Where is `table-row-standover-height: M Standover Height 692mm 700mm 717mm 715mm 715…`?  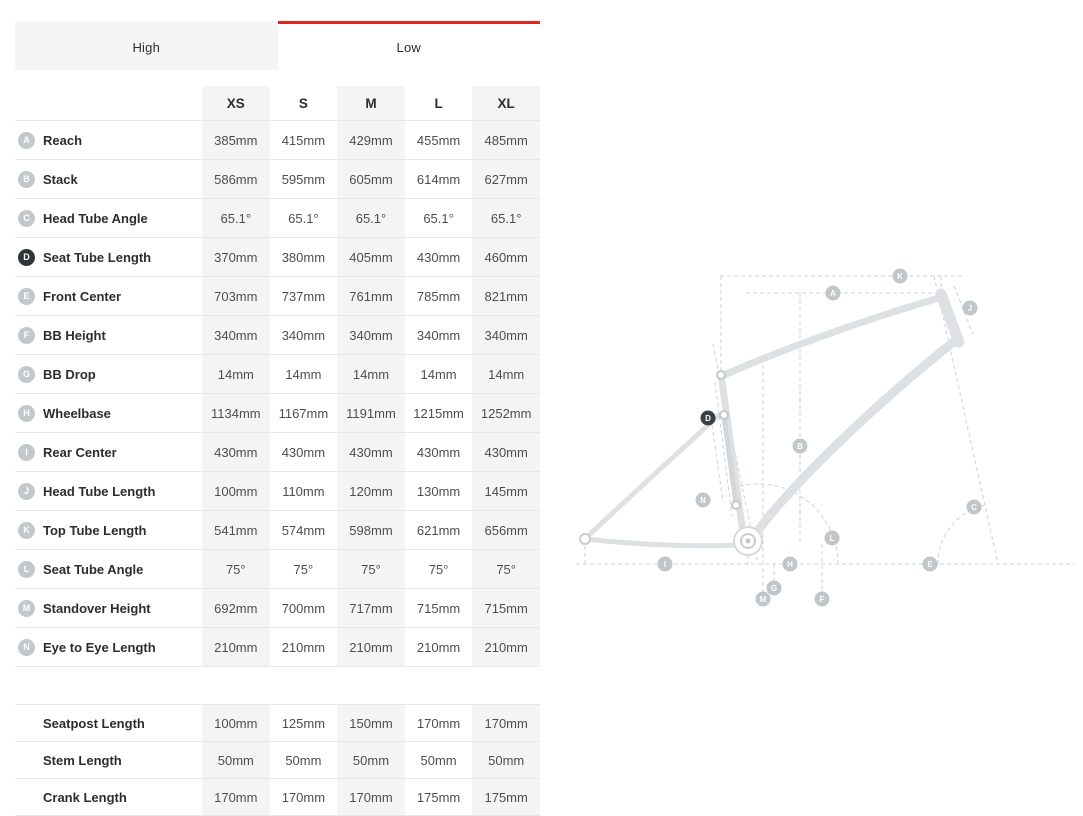
table-row-standover-height: M Standover Height 692mm 700mm 717mm 715mm 715… is located at coordinates (277, 608).